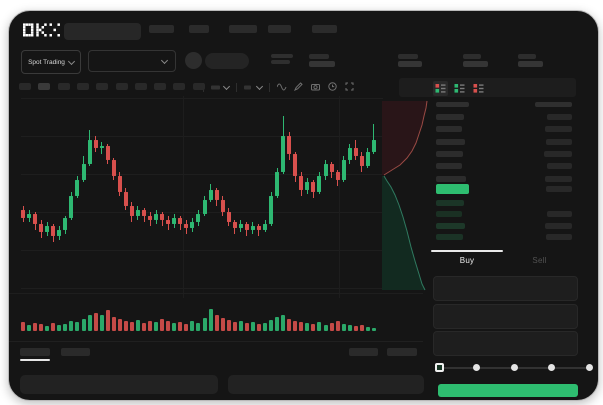  I want to click on history-clock-icon, so click(333, 87).